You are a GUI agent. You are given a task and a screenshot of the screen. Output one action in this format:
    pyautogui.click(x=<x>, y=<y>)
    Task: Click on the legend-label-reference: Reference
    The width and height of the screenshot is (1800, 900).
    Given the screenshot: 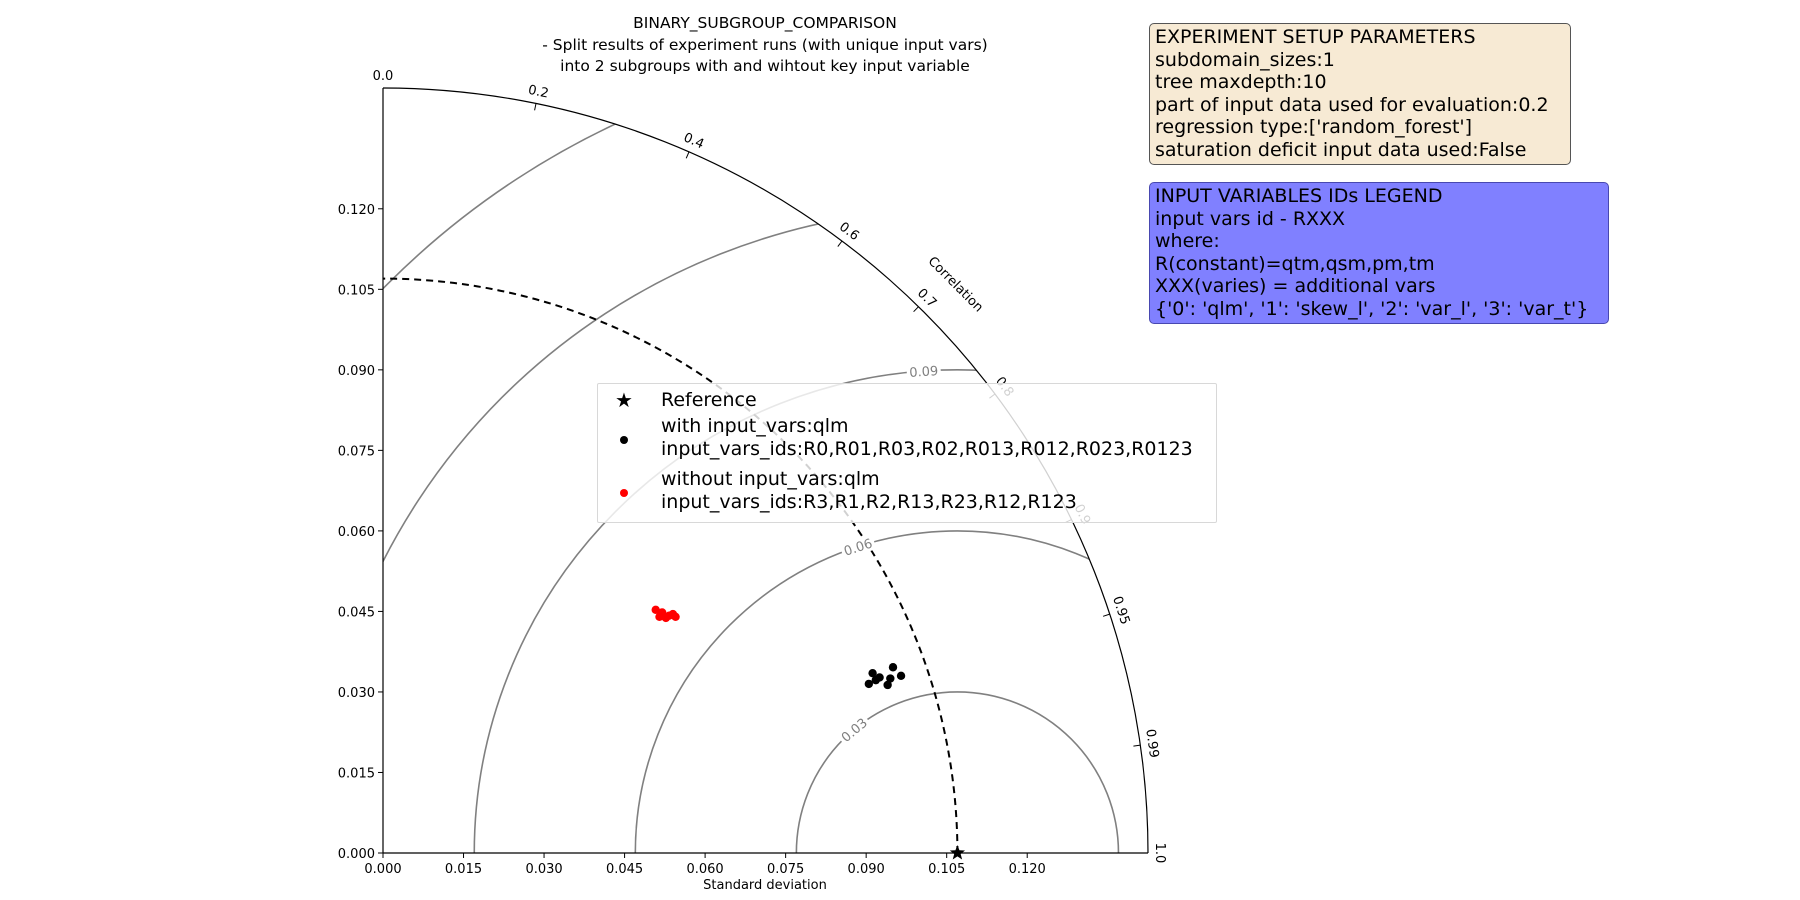 What is the action you would take?
    pyautogui.click(x=709, y=400)
    